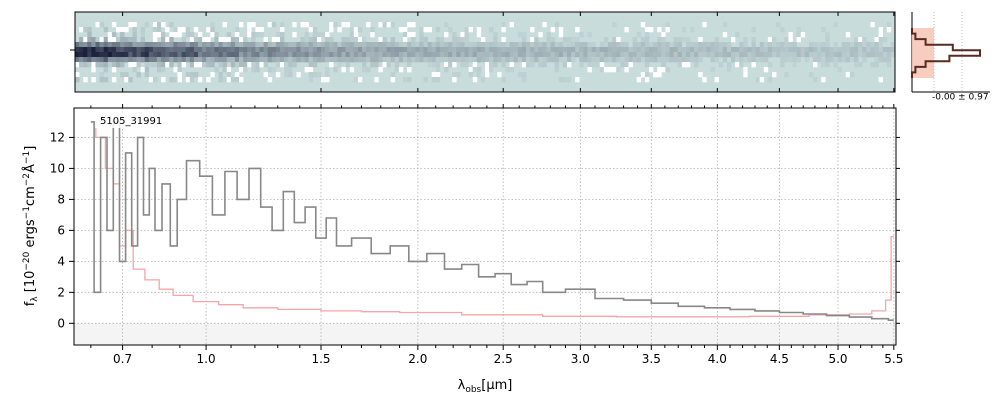 Image resolution: width=1000 pixels, height=400 pixels. I want to click on profile-curve, so click(946, 53).